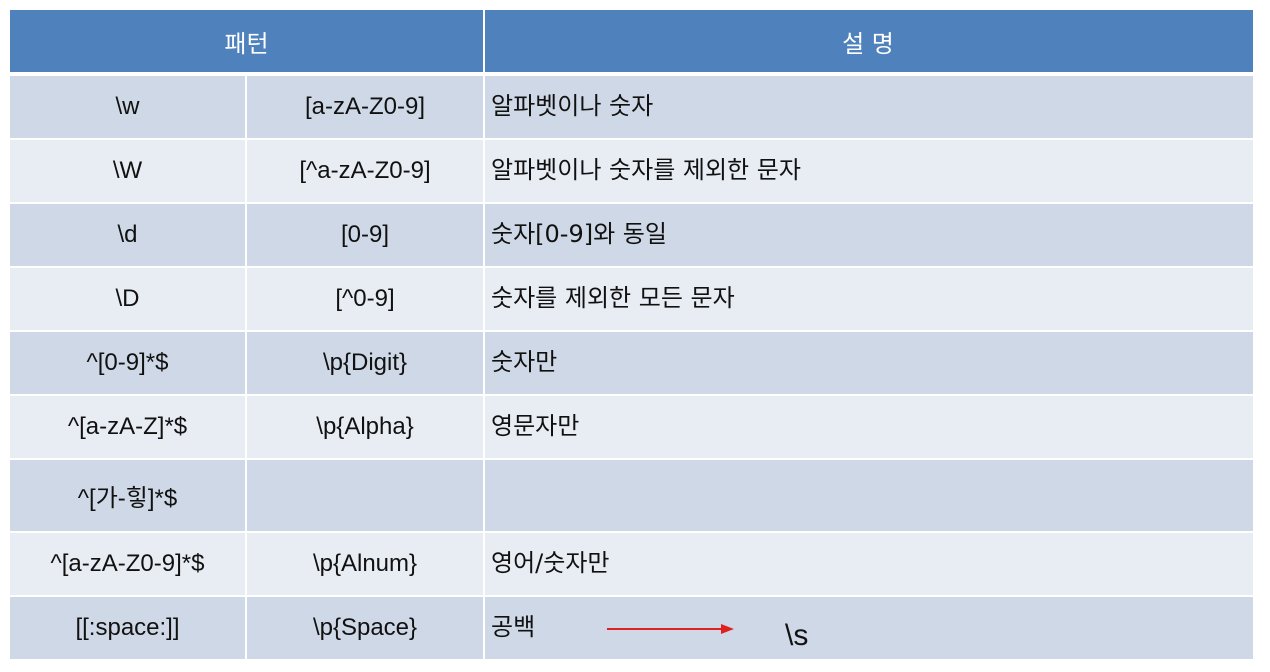 This screenshot has width=1270, height=672. Describe the element at coordinates (579, 233) in the screenshot. I see `description-text: 숫자[0-9]와 동일` at that location.